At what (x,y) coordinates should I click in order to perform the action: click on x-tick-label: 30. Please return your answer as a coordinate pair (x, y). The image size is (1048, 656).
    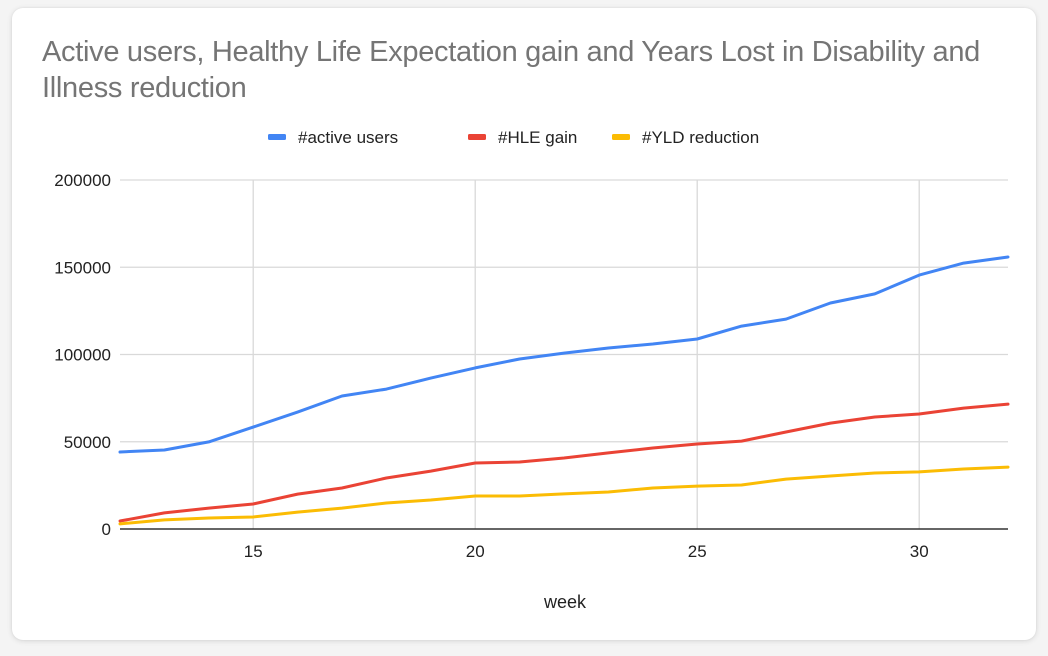
    Looking at the image, I should click on (919, 551).